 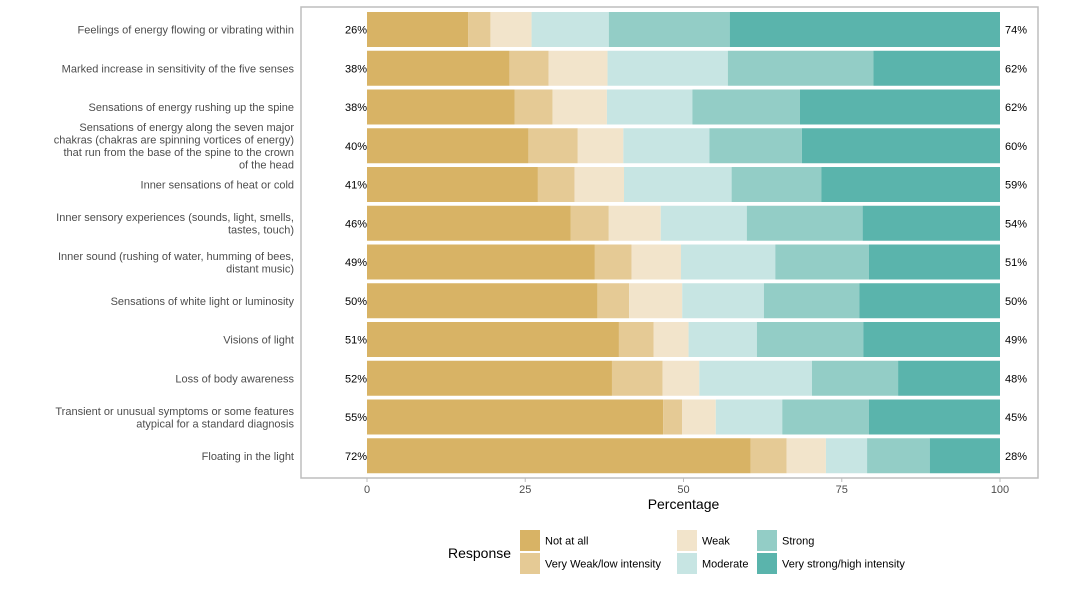 What do you see at coordinates (258, 341) in the screenshot?
I see `category-label-9: Visions of light` at bounding box center [258, 341].